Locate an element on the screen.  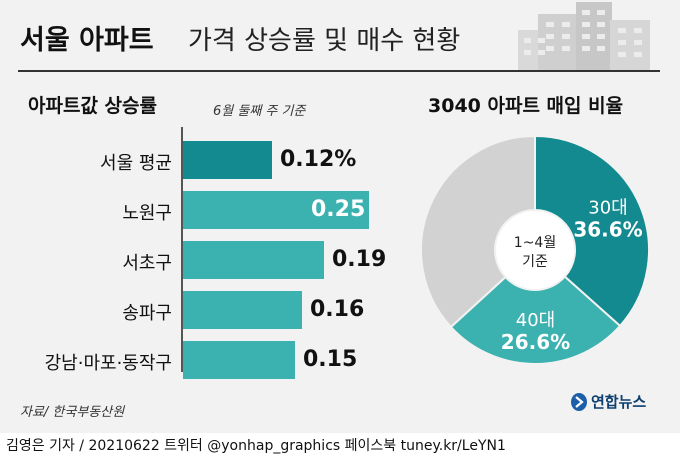
donut-hole is located at coordinates (535, 250).